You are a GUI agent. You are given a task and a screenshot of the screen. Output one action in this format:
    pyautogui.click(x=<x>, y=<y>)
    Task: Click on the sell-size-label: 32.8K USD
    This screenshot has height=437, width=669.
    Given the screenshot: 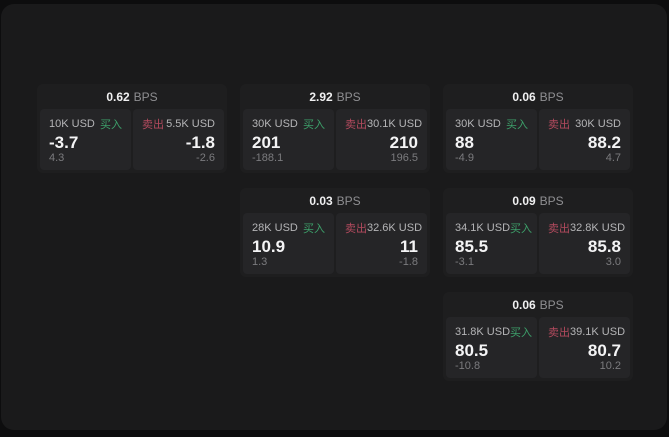 What is the action you would take?
    pyautogui.click(x=598, y=228)
    